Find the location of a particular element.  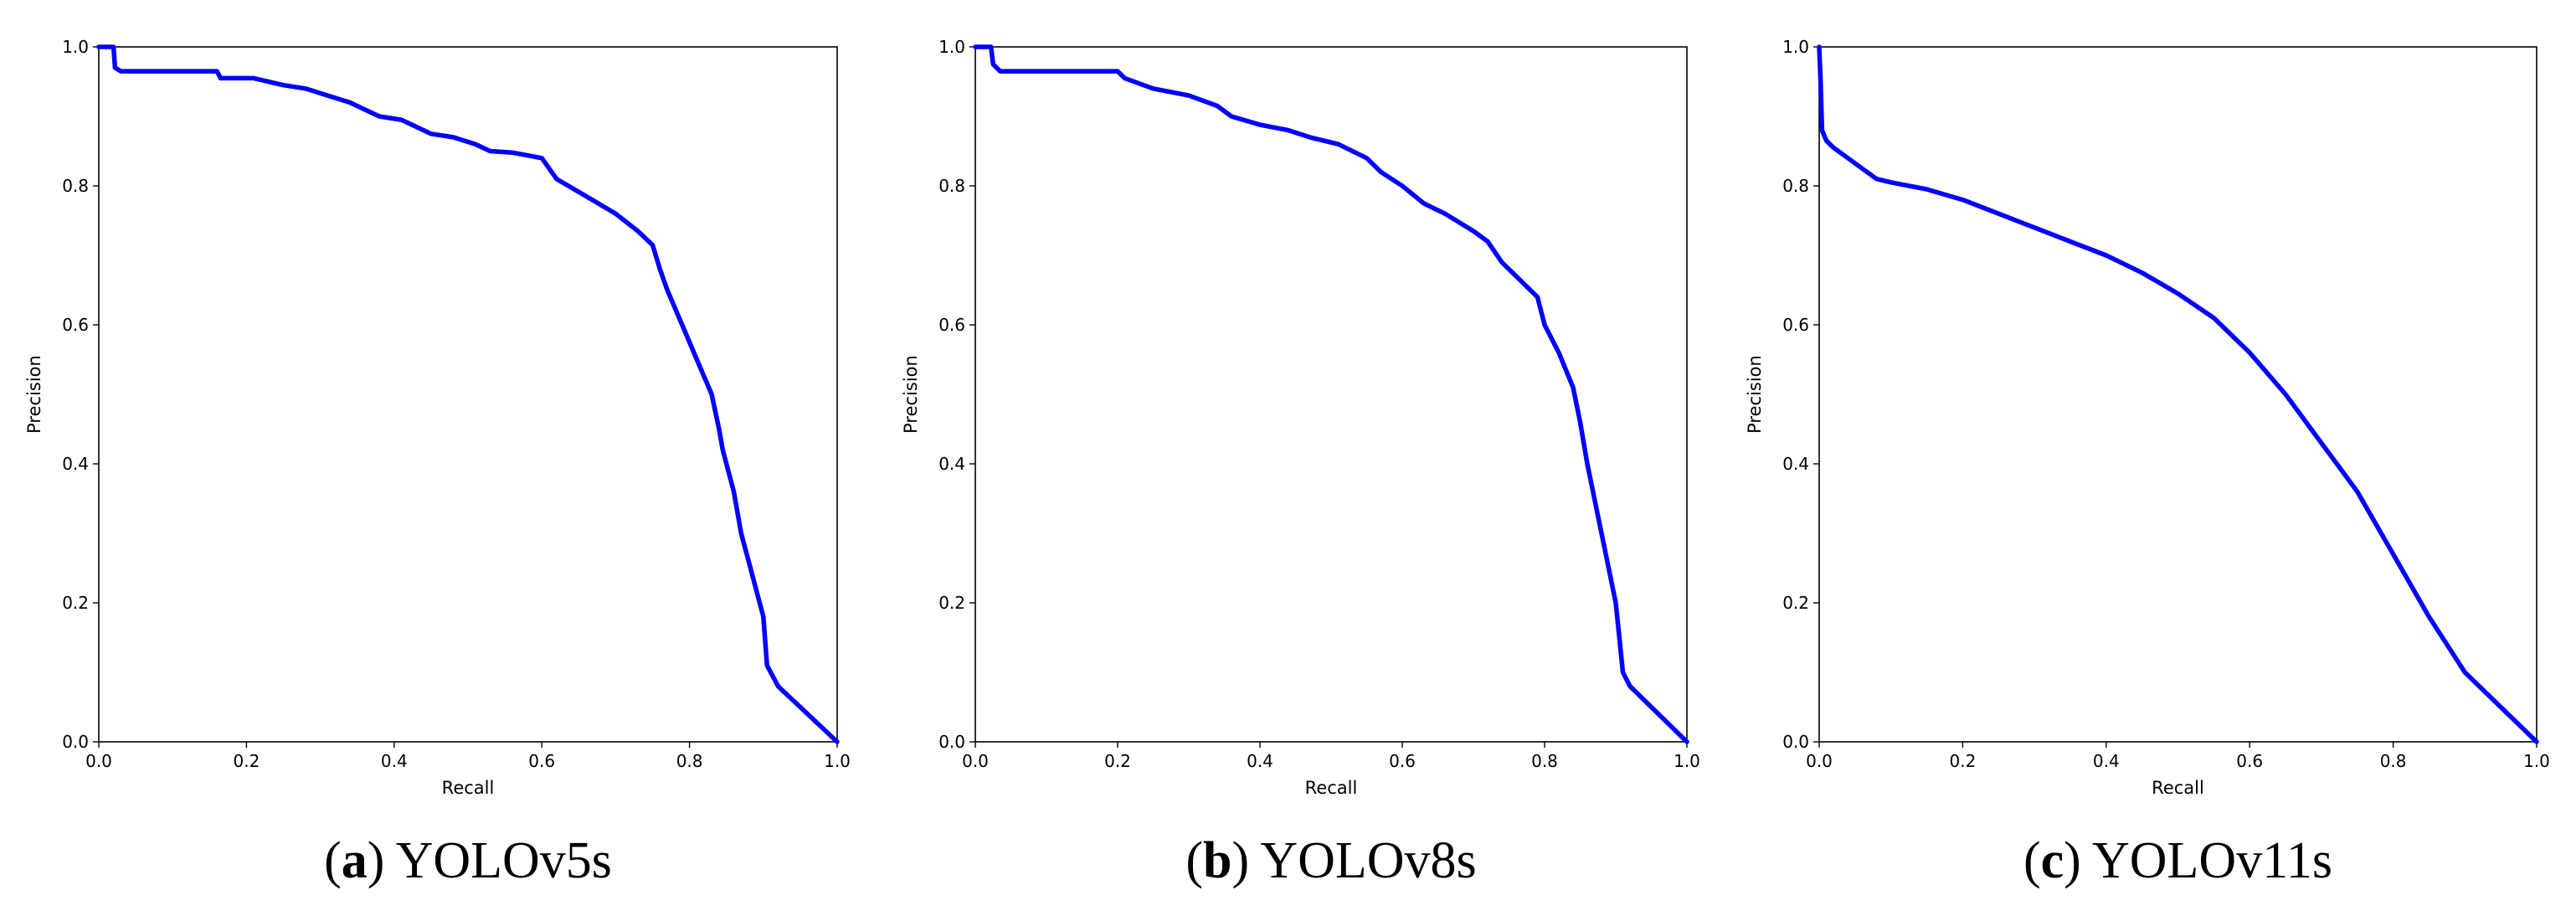

chart-b-x-tick-label: 1.0 is located at coordinates (1687, 761).